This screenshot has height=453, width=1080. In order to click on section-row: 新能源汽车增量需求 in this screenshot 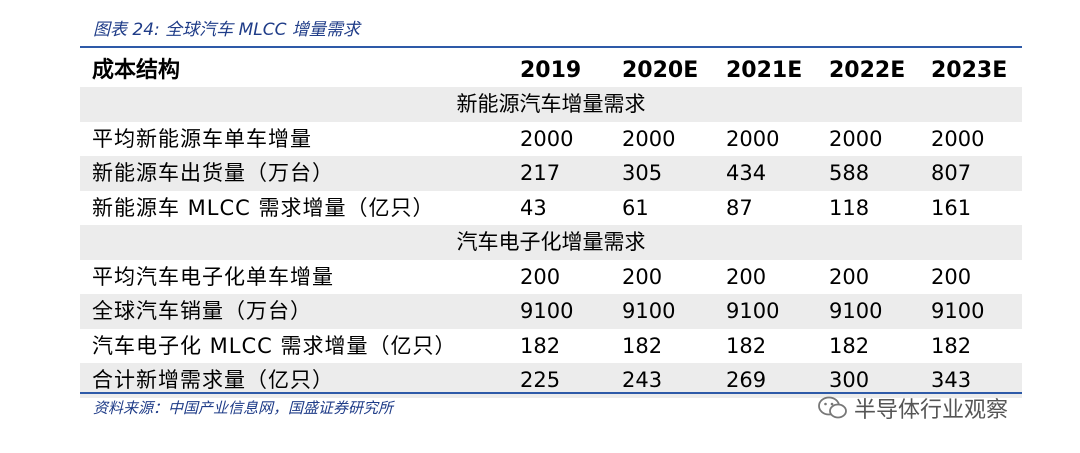, I will do `click(551, 104)`.